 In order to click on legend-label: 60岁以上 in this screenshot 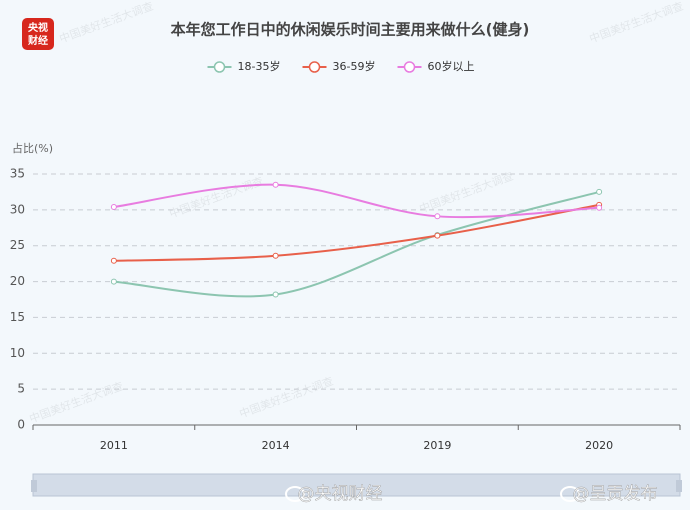, I will do `click(451, 66)`.